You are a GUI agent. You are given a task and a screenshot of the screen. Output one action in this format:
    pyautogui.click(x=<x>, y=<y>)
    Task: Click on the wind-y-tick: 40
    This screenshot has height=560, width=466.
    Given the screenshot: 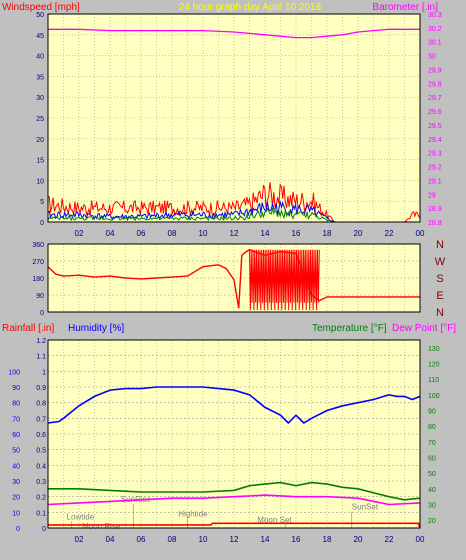 What is the action you would take?
    pyautogui.click(x=40, y=57)
    